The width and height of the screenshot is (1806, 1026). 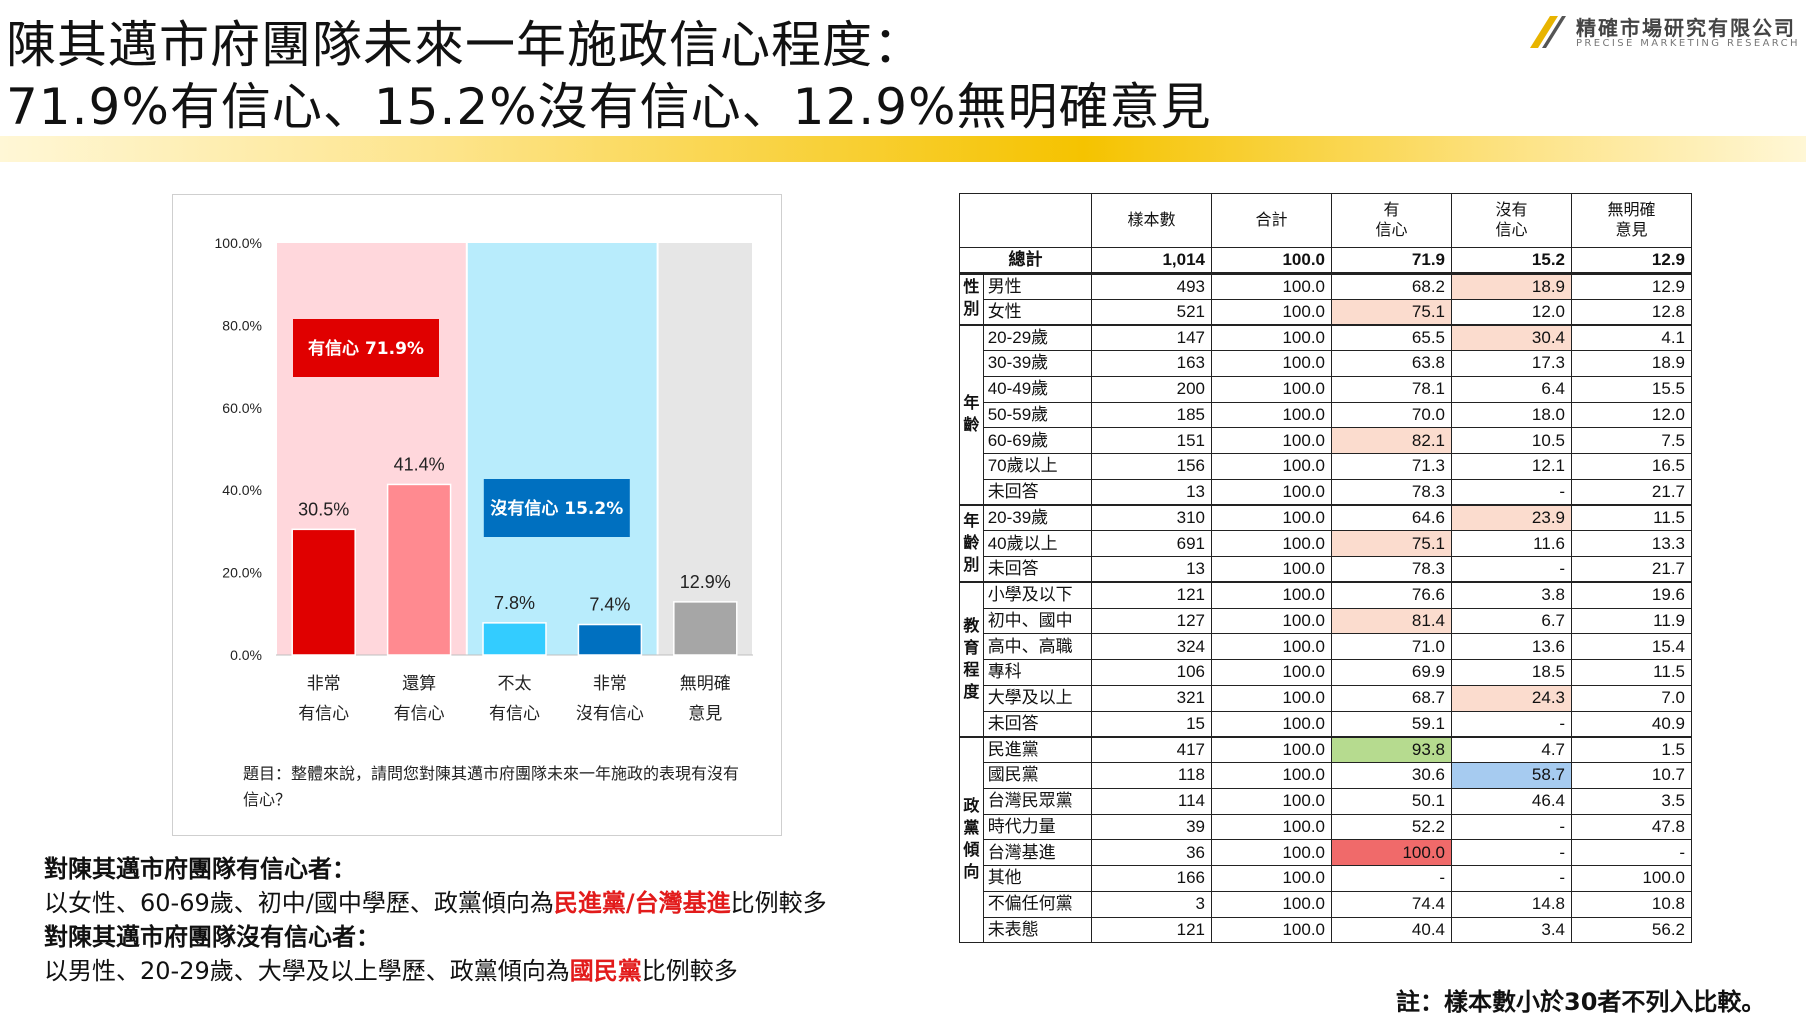 I want to click on table-cell: 324, so click(x=1151, y=646).